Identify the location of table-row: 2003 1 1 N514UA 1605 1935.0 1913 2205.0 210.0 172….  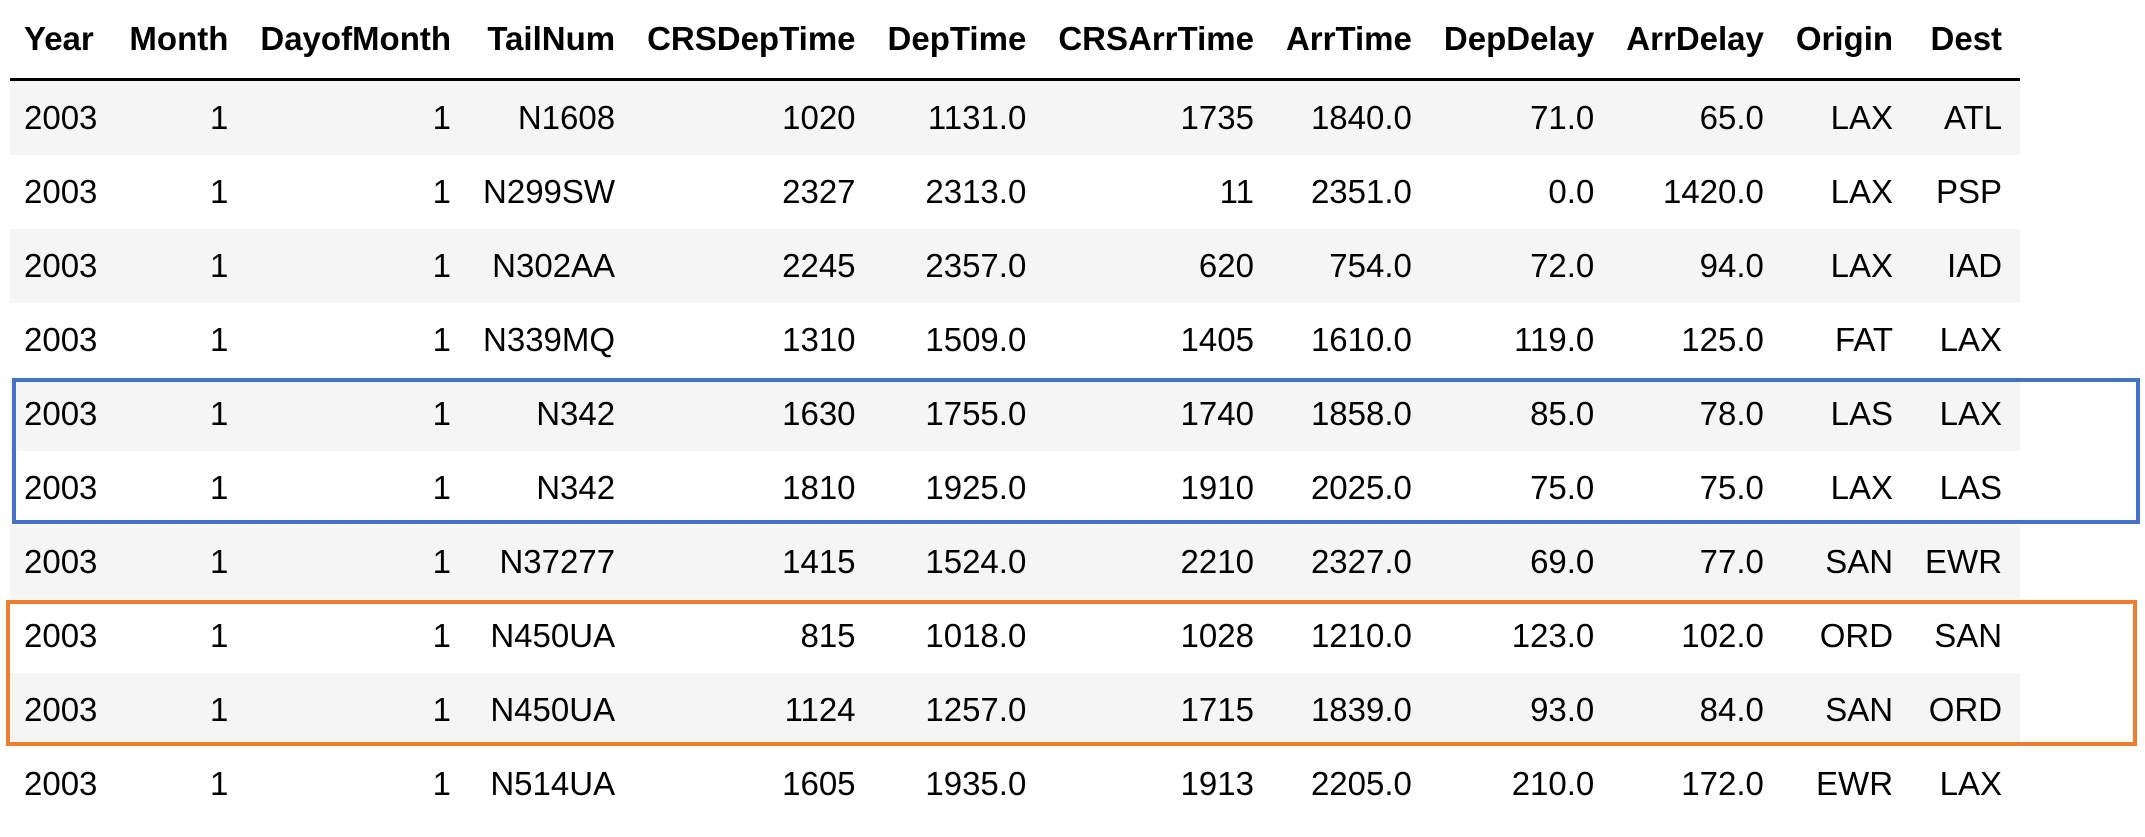
(1015, 784).